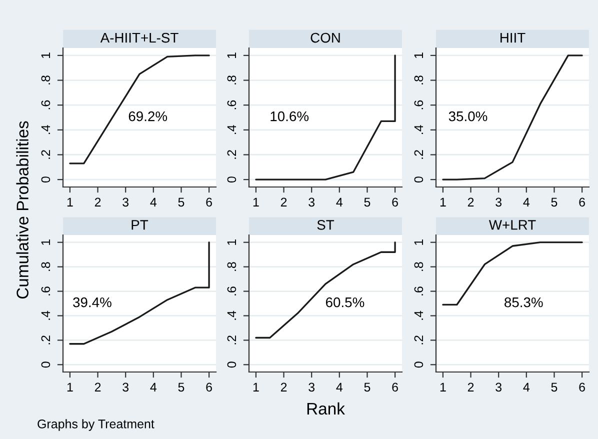 This screenshot has height=439, width=598. I want to click on y-axis-title: Cumulative Probabilities, so click(22, 210).